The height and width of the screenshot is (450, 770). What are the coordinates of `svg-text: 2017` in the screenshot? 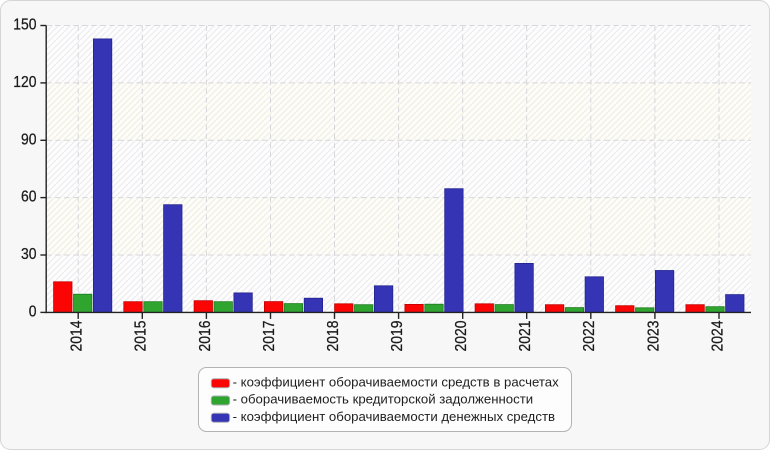 It's located at (269, 335).